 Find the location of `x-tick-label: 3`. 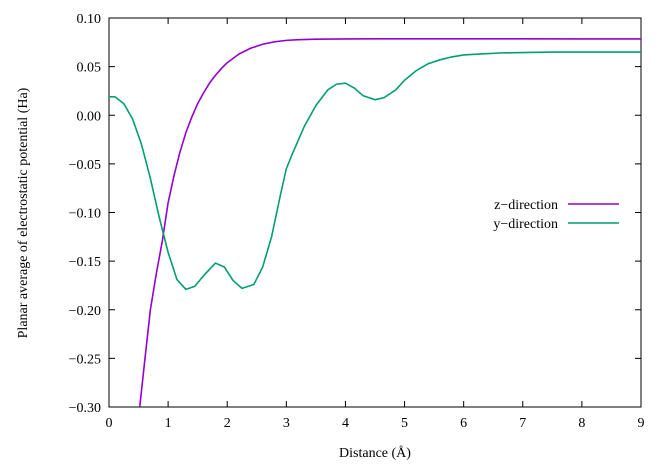

x-tick-label: 3 is located at coordinates (286, 423).